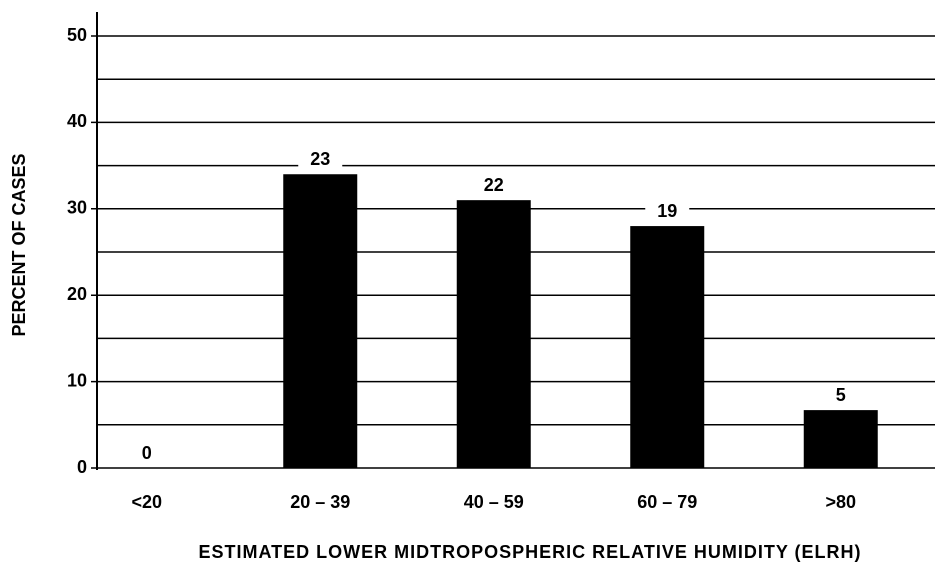 Image resolution: width=940 pixels, height=565 pixels. I want to click on y-tick-label: 50, so click(77, 35).